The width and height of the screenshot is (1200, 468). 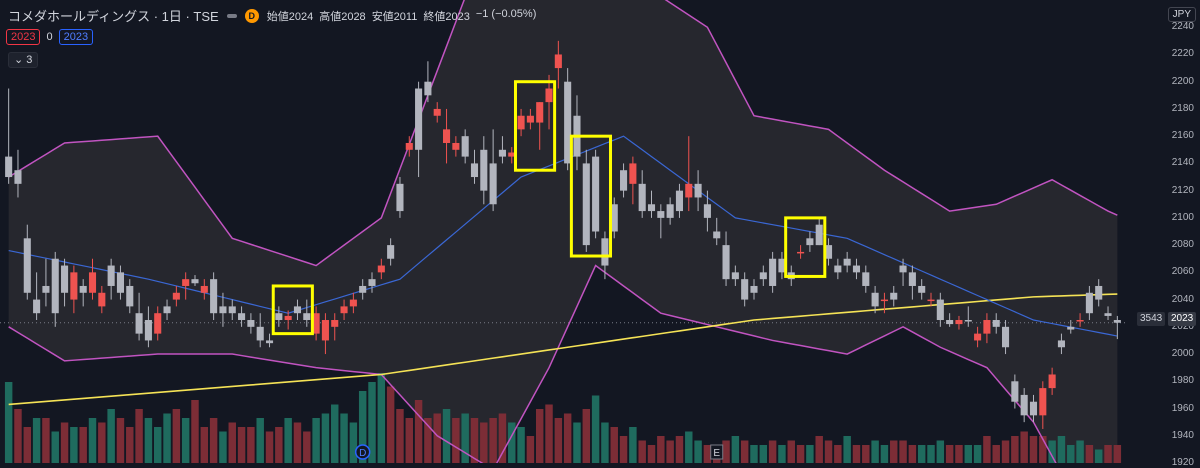 What do you see at coordinates (76, 37) in the screenshot?
I see `blue-indicator-value: 2023` at bounding box center [76, 37].